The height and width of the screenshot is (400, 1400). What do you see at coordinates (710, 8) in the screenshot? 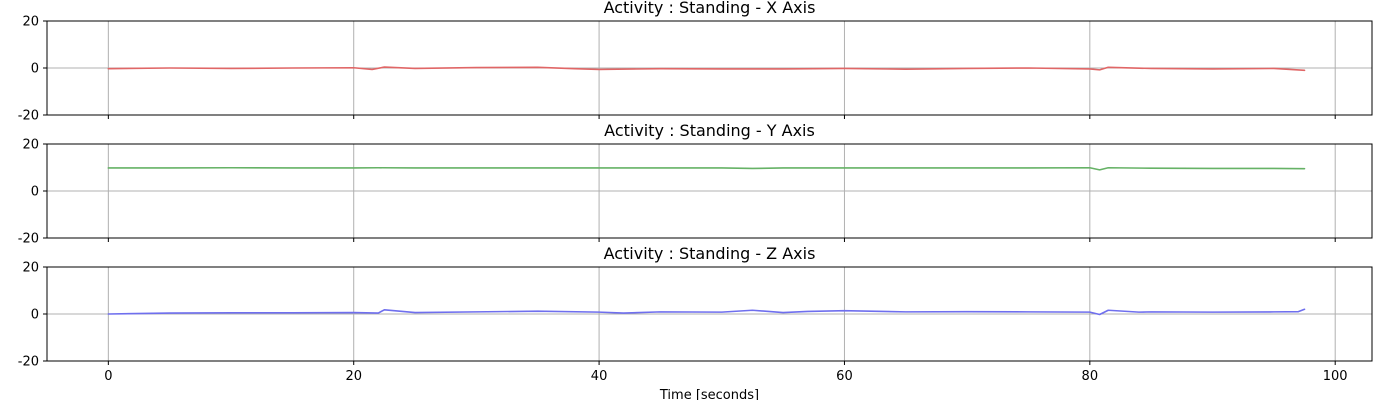
I see `subplot-title: Activity : Standing - X Axis` at bounding box center [710, 8].